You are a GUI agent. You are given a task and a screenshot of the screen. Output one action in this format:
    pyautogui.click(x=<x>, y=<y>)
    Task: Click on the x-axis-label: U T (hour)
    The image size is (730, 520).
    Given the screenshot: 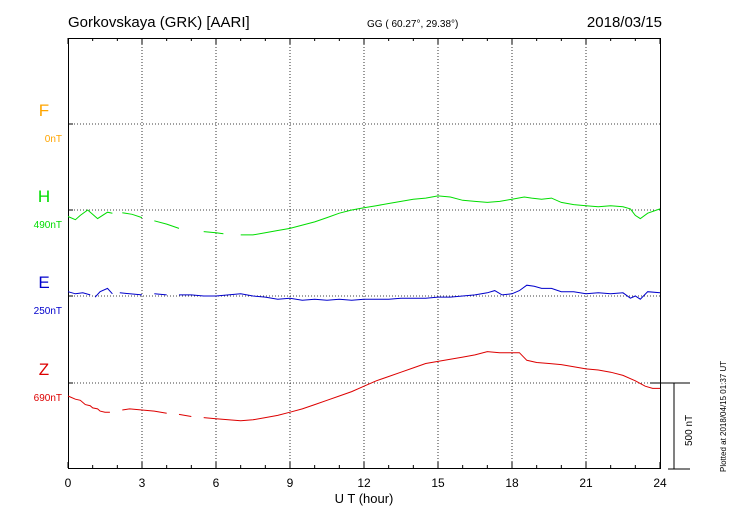 What is the action you would take?
    pyautogui.click(x=364, y=498)
    